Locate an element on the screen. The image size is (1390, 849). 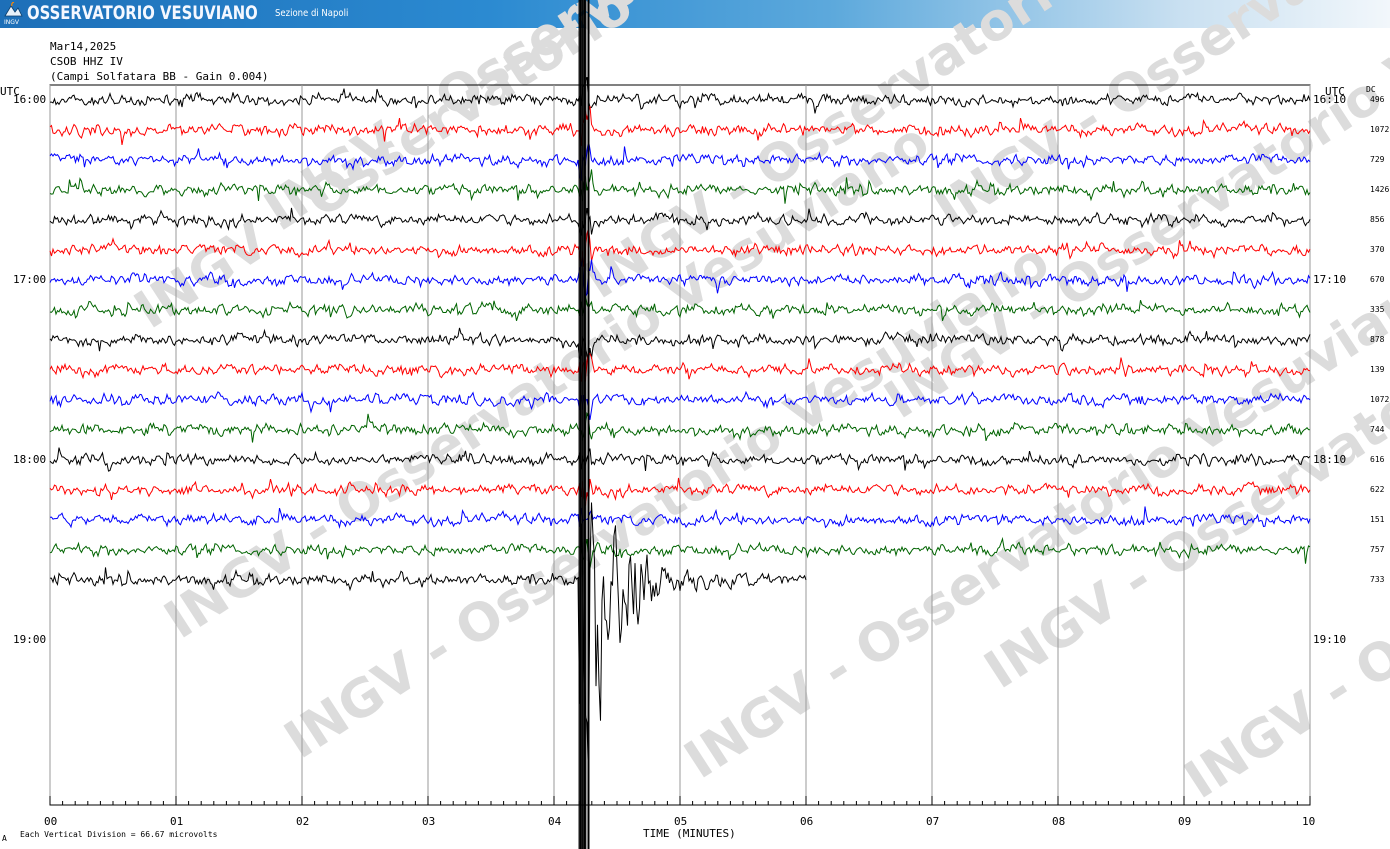
x-tick-label: 09 is located at coordinates (1185, 821).